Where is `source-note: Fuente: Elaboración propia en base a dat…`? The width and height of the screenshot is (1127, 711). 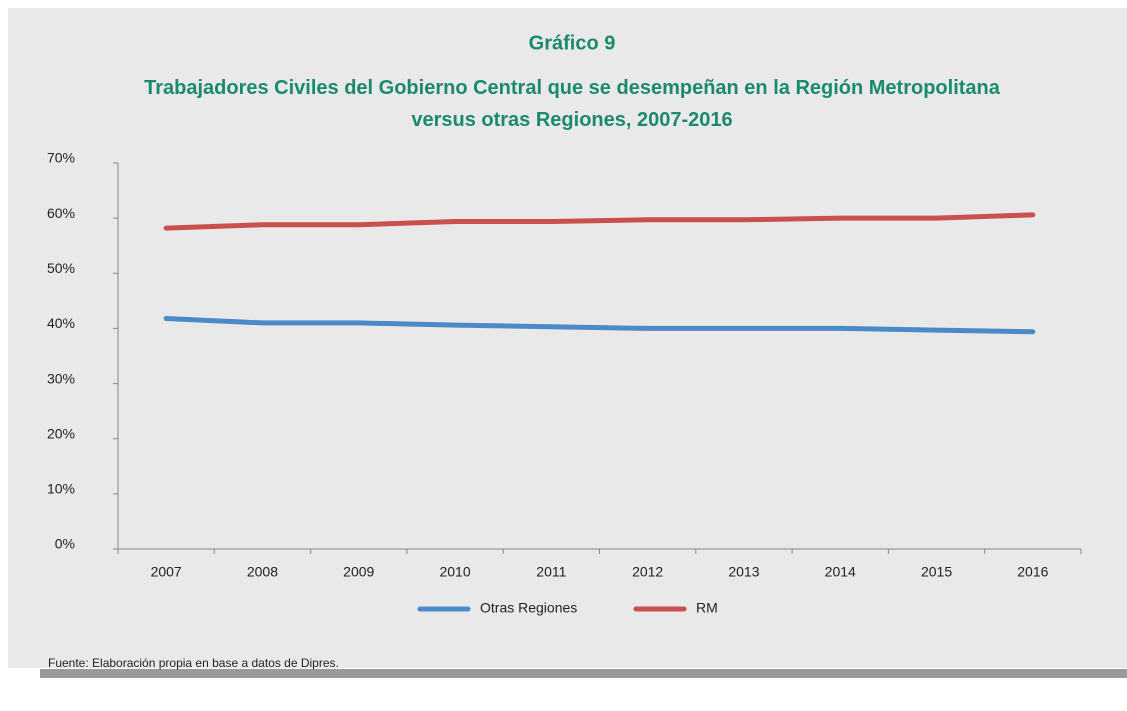 source-note: Fuente: Elaboración propia en base a dat… is located at coordinates (193, 663).